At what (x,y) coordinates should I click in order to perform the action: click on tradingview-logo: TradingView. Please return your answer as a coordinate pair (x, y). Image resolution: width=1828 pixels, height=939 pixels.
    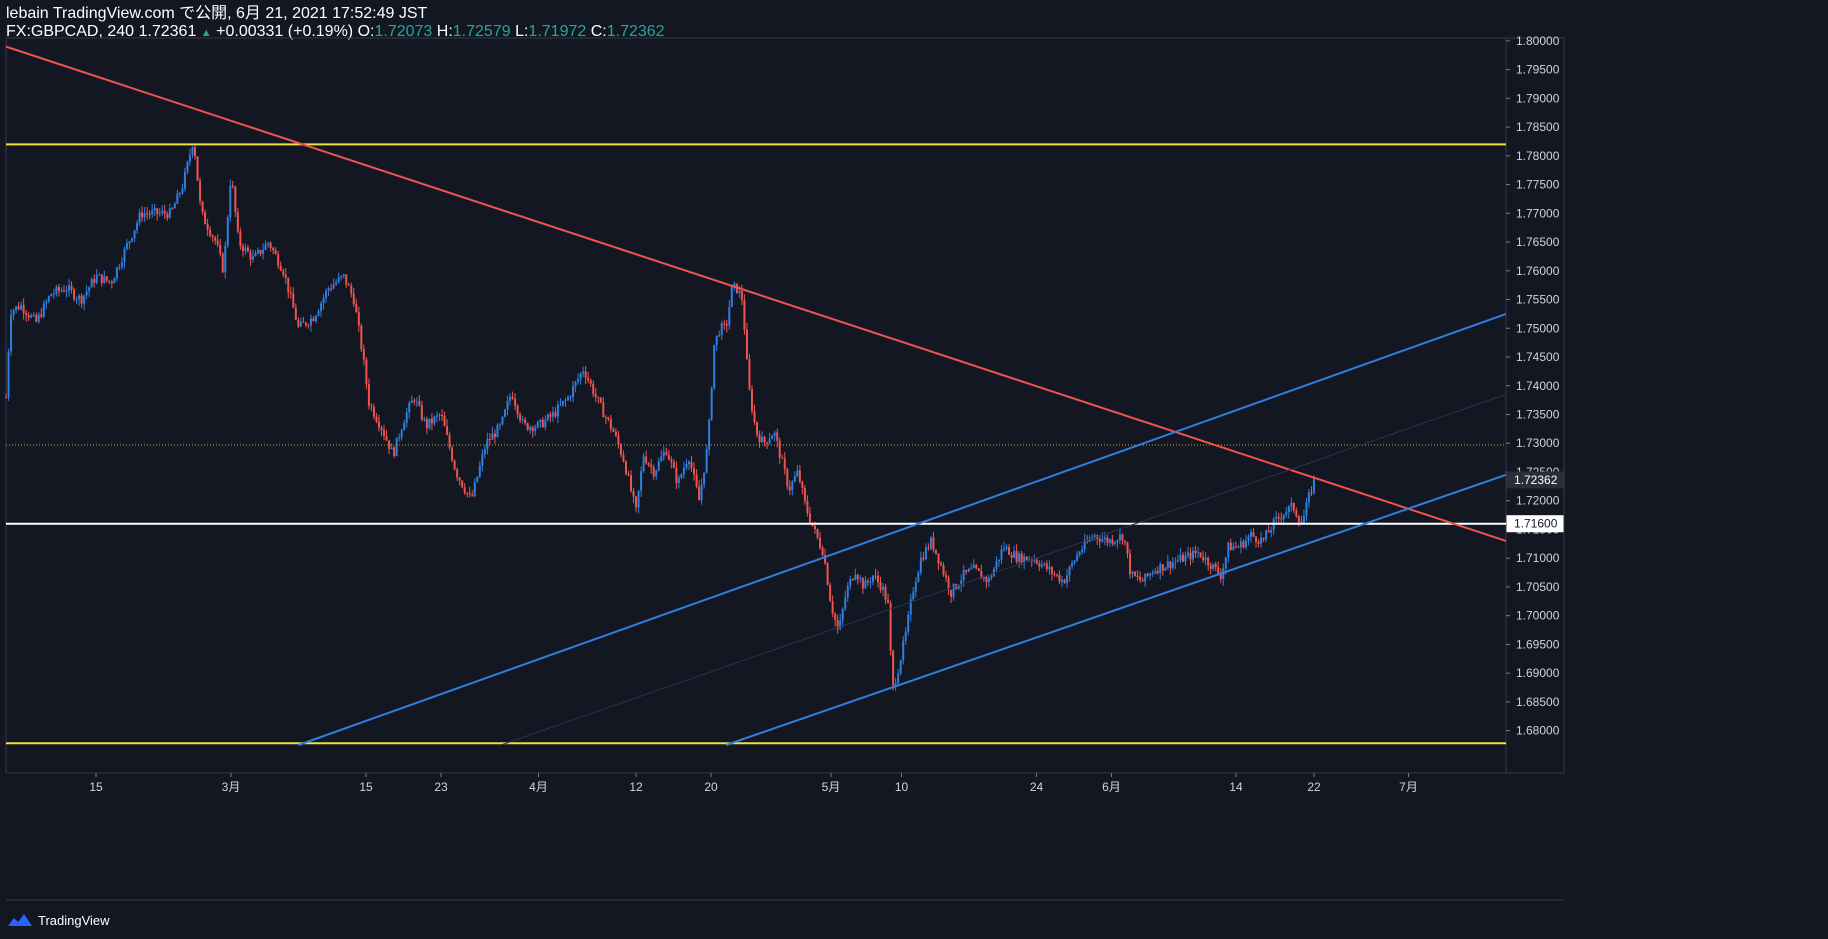
    Looking at the image, I should click on (58, 920).